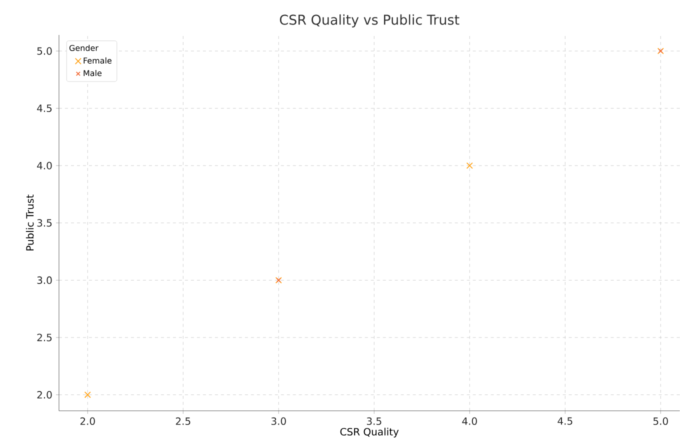  What do you see at coordinates (44, 338) in the screenshot?
I see `y-tick-label: 2.5` at bounding box center [44, 338].